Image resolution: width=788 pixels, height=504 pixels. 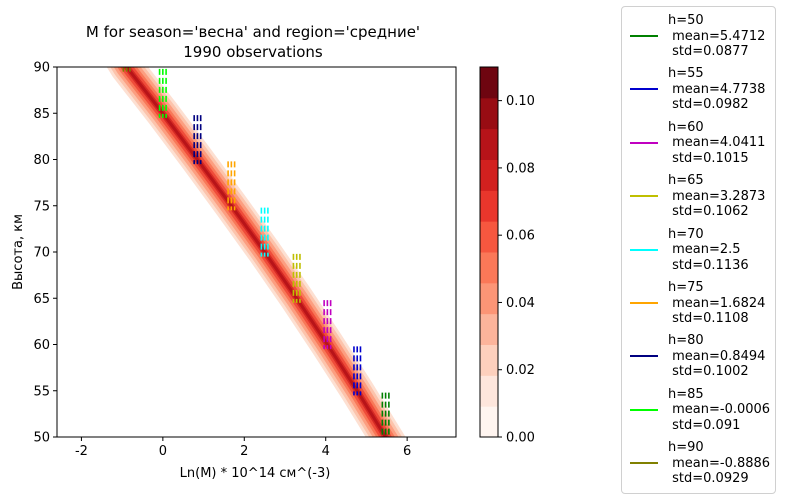 I want to click on x-tick-label: 4, so click(x=326, y=451).